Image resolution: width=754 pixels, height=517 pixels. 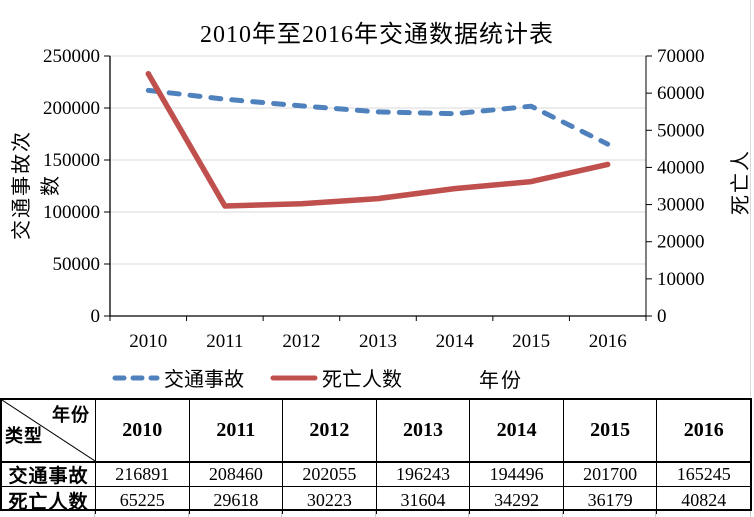 I want to click on table-cell-2015: 201700, so click(x=609, y=475).